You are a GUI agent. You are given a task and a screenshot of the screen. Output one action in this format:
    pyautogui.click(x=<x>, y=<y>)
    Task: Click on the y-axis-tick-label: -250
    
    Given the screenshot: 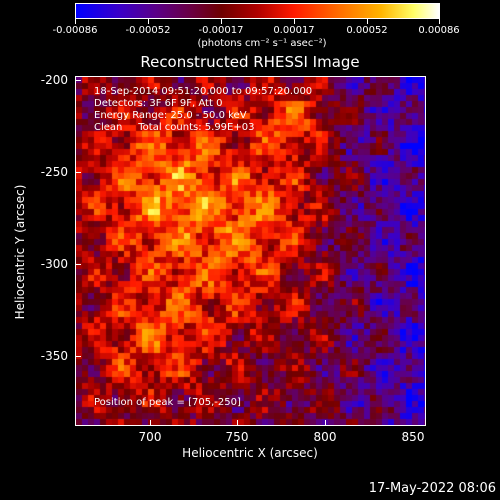 What is the action you would take?
    pyautogui.click(x=54, y=172)
    